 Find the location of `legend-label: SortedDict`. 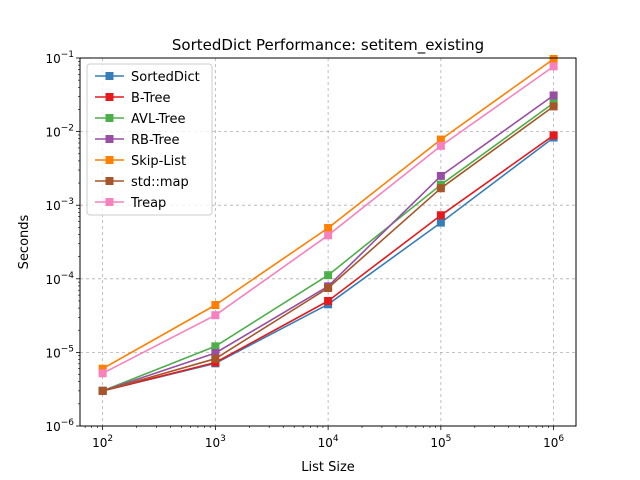

legend-label: SortedDict is located at coordinates (165, 77).